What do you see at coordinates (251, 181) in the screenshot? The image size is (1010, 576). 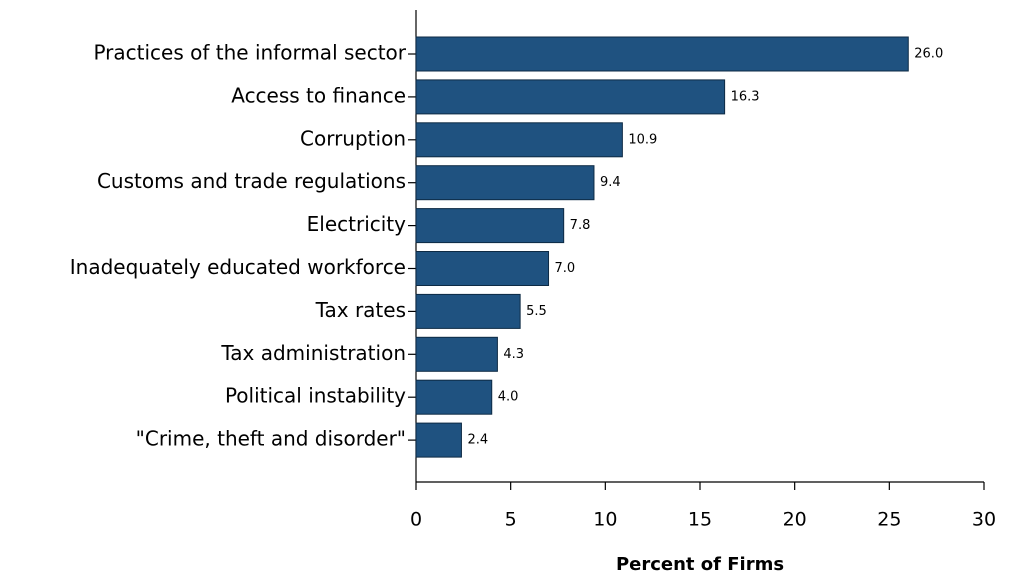 I see `y-tick-label: Customs and trade regulations` at bounding box center [251, 181].